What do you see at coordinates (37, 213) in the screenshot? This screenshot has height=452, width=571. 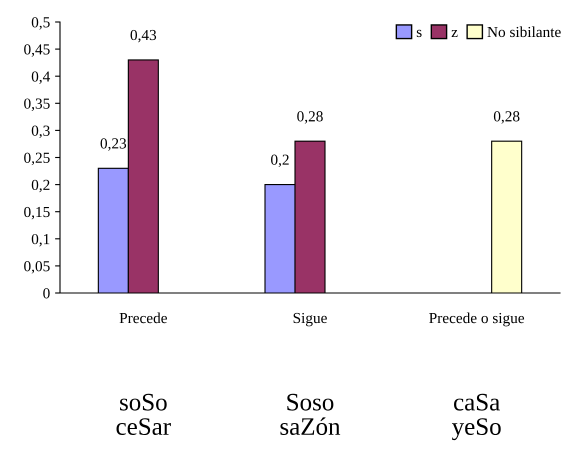 I see `y-tick-label: 0,15` at bounding box center [37, 213].